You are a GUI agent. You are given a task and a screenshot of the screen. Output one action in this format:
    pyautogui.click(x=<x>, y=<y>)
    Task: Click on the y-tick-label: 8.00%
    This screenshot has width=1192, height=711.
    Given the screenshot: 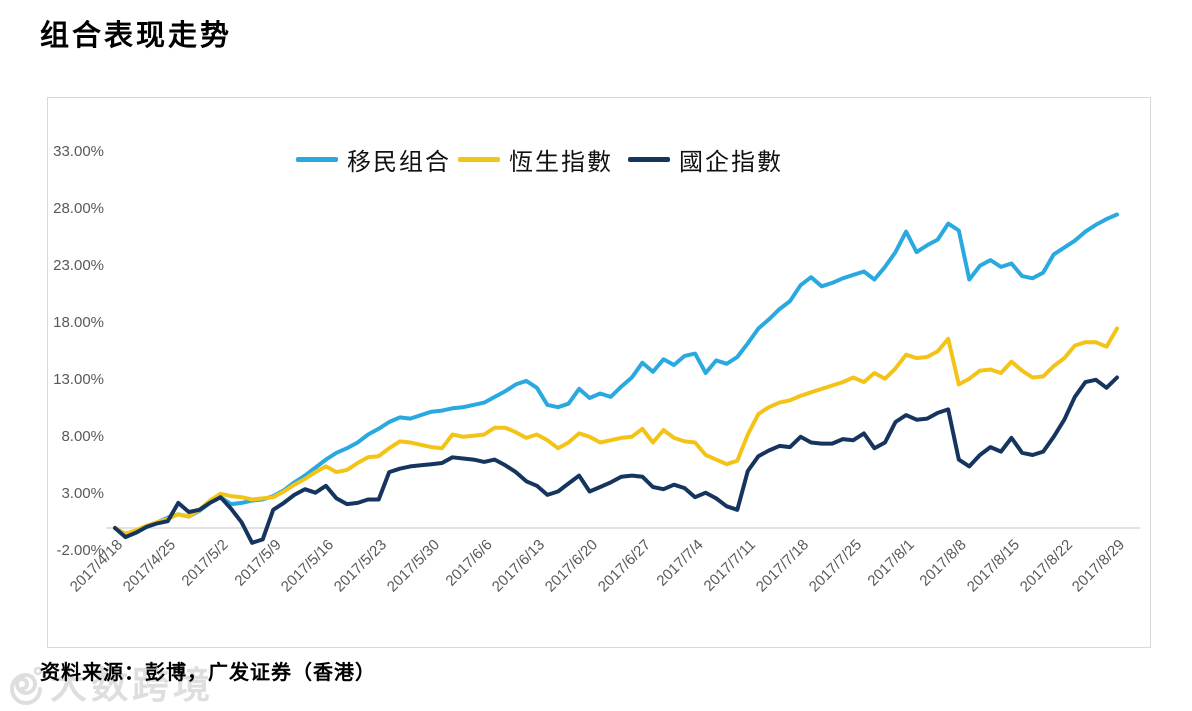 What is the action you would take?
    pyautogui.click(x=82, y=436)
    